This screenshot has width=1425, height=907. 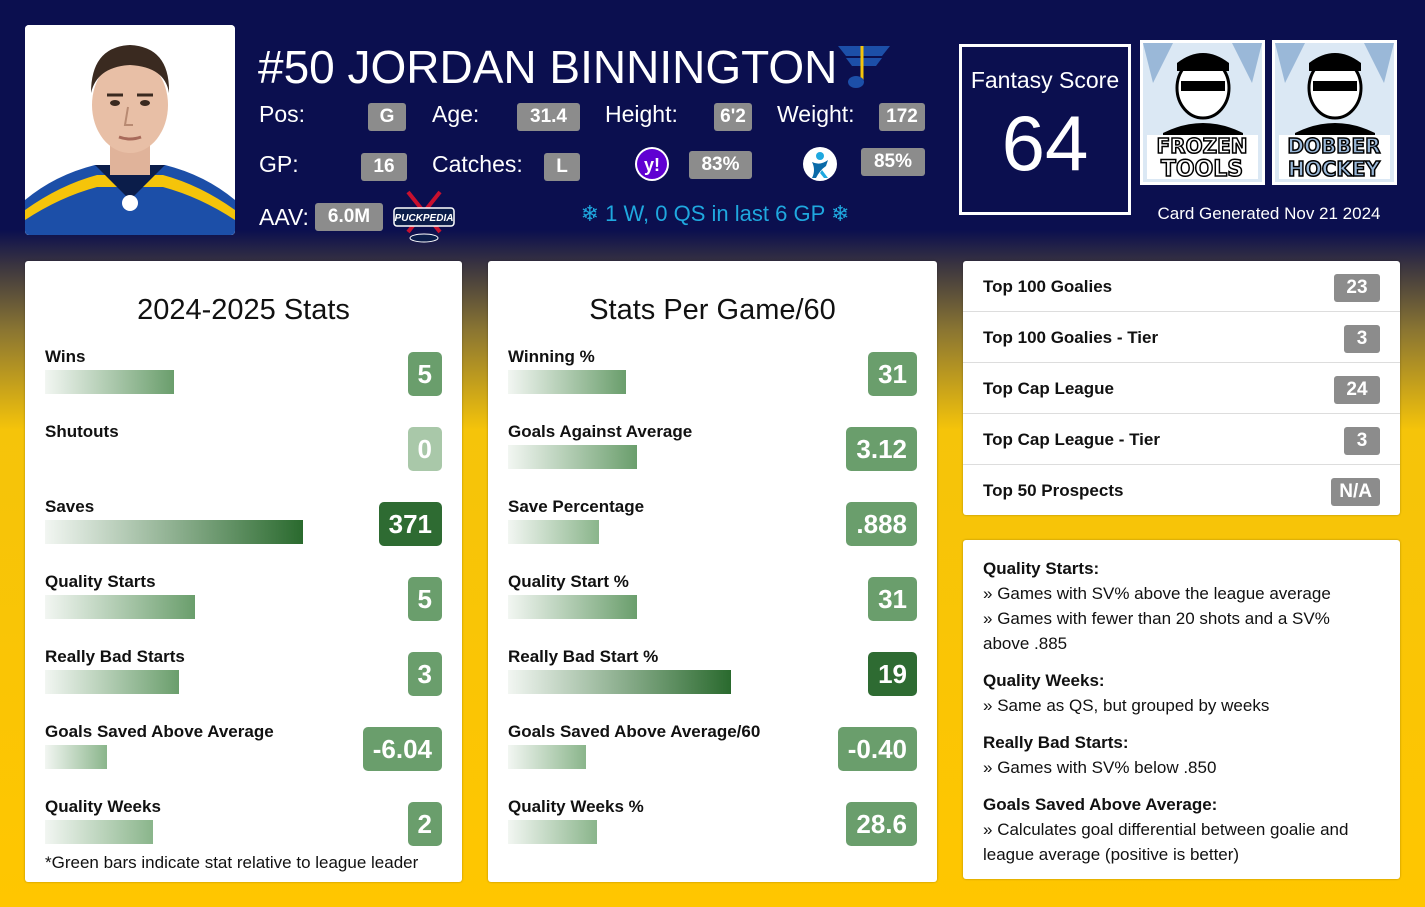 I want to click on ranking-value-badge: 24, so click(x=1357, y=390).